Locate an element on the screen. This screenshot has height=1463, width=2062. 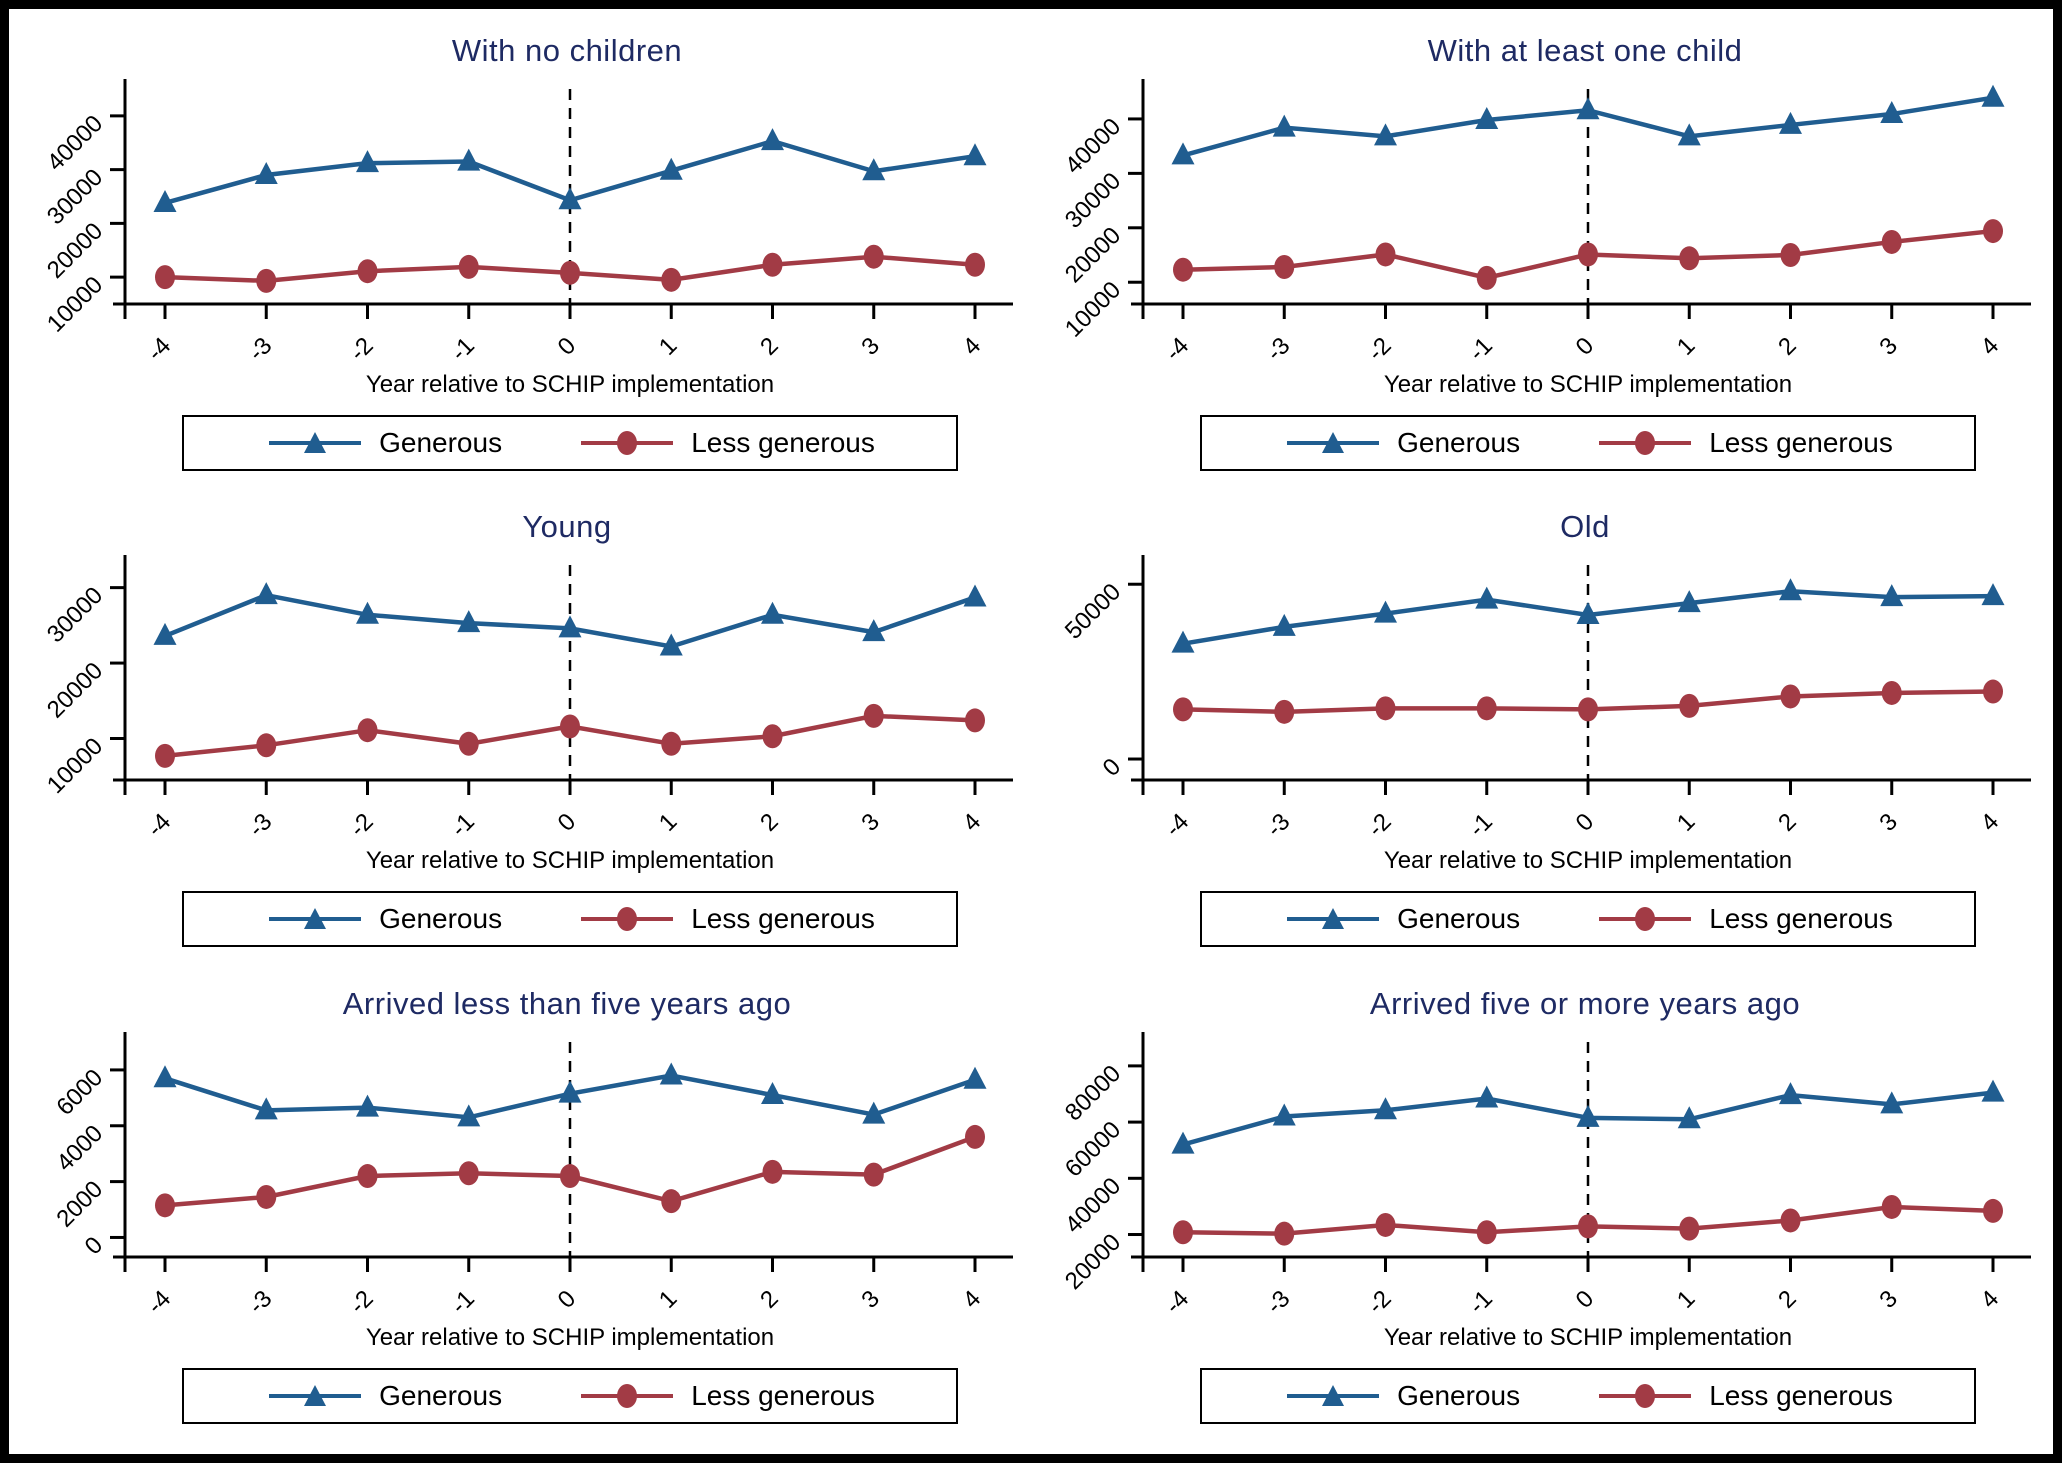
x-tick-label: 3 is located at coordinates (870, 346).